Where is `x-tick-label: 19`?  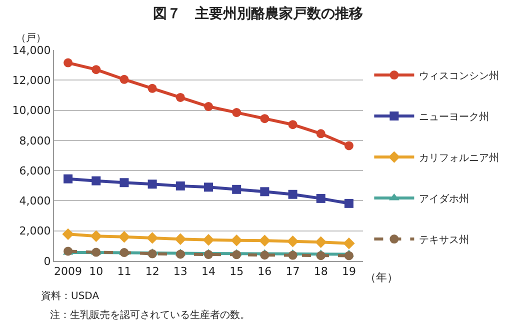
x-tick-label: 19 is located at coordinates (349, 271).